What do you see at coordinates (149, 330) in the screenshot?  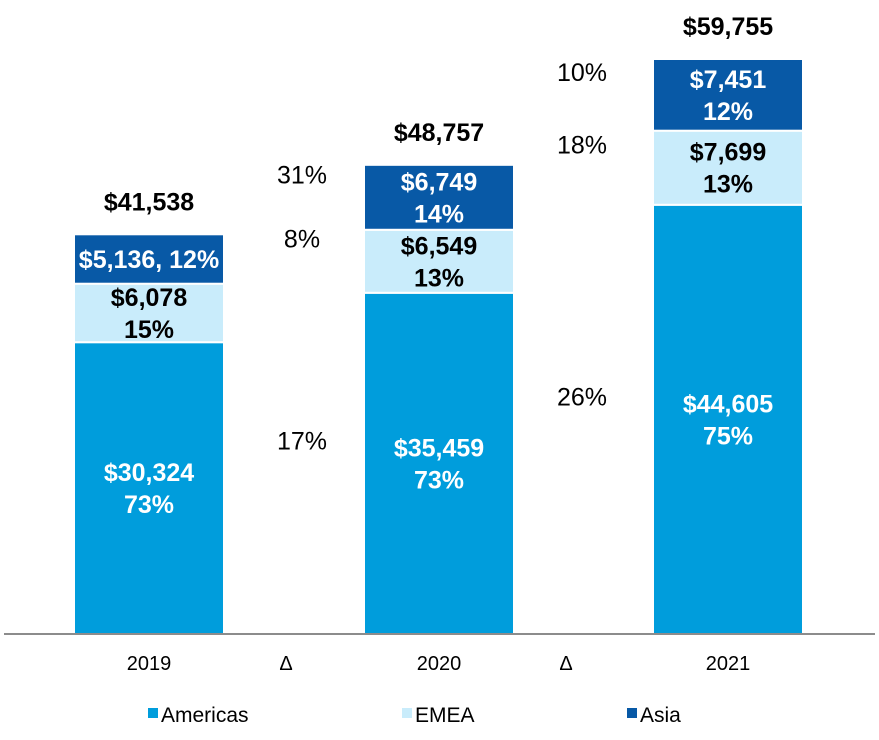 I see `data-label-emea-2019-1: 15%` at bounding box center [149, 330].